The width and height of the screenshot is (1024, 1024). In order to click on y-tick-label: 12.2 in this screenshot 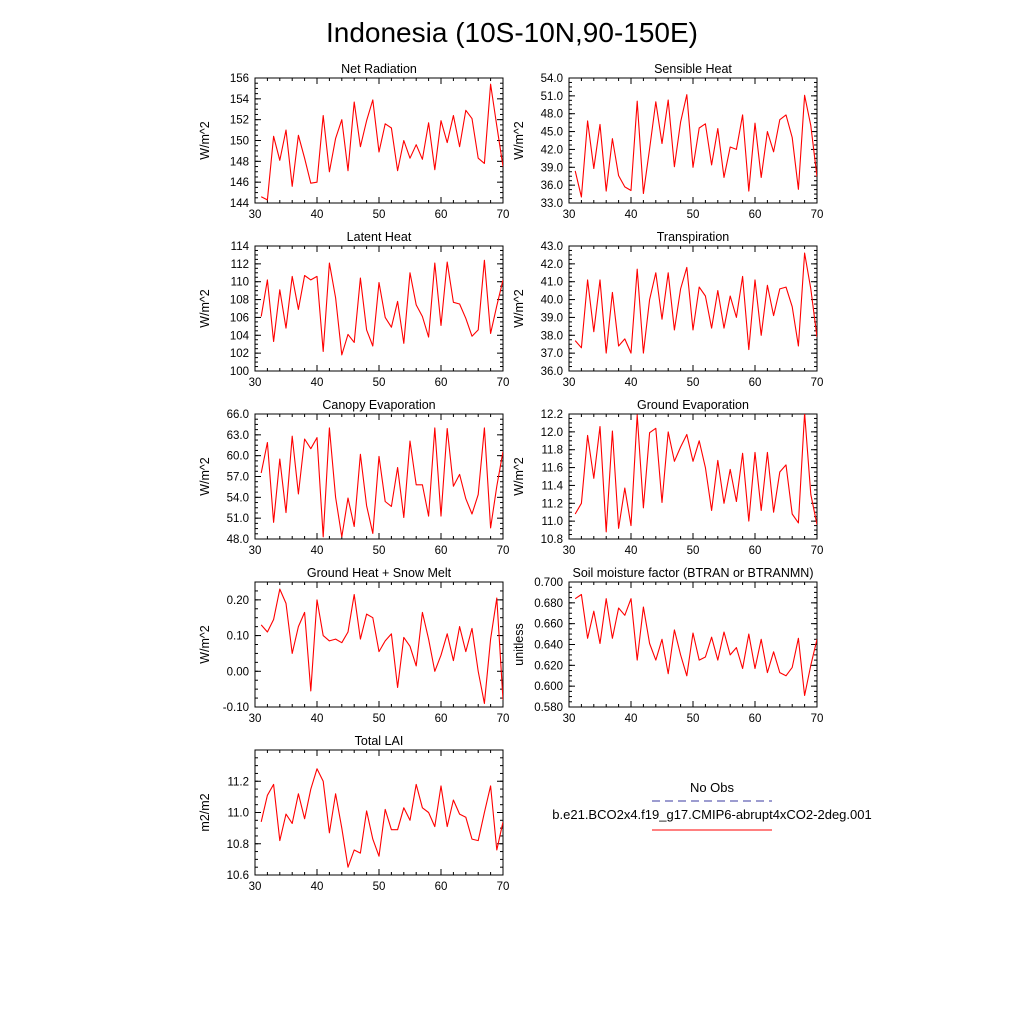, I will do `click(552, 415)`.